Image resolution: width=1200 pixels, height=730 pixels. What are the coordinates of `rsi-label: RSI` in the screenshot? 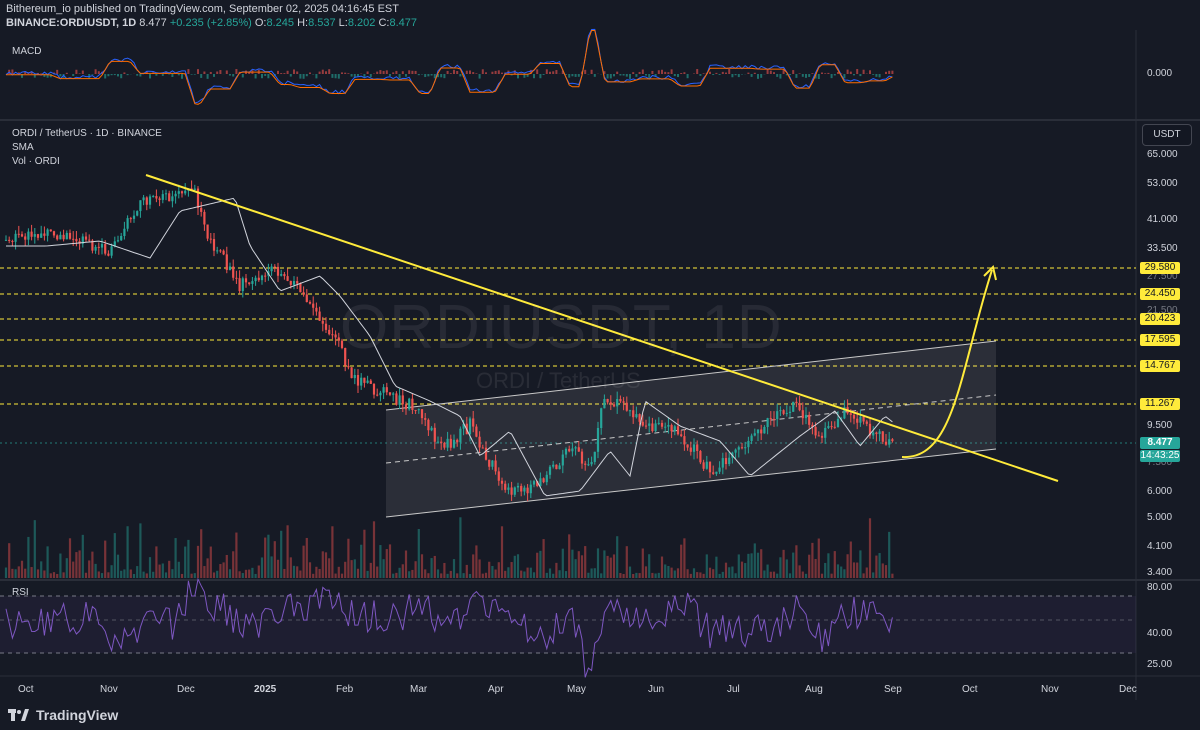 It's located at (20, 592).